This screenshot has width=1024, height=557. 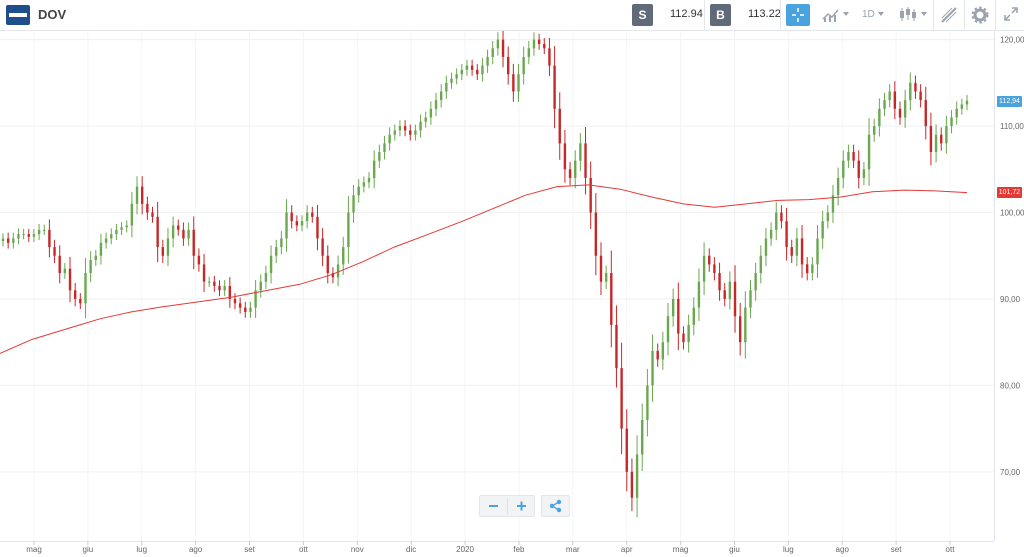 I want to click on crosshair-icon, so click(x=798, y=15).